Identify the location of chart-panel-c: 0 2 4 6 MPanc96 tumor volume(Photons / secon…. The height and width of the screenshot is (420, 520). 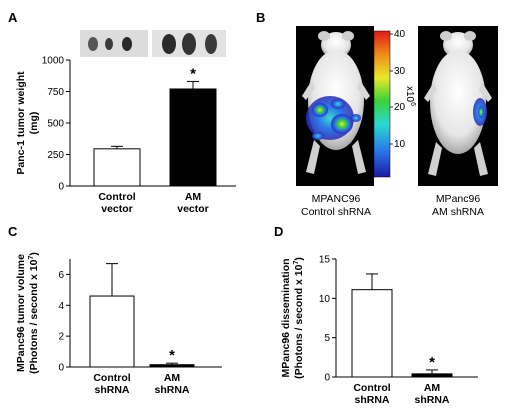
(118, 324).